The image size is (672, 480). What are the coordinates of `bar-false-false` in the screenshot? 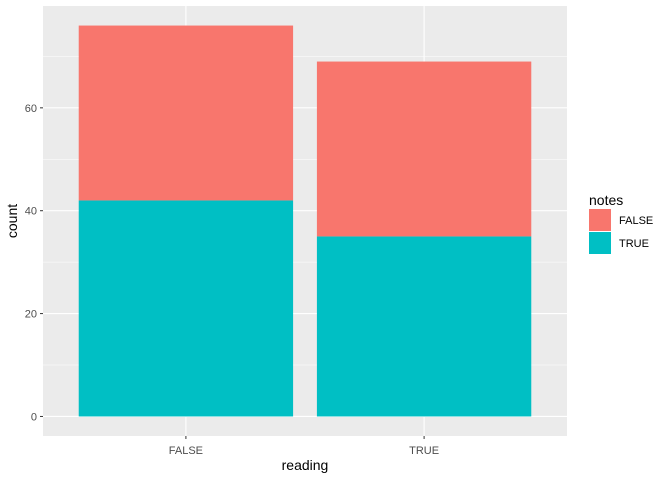 It's located at (186, 113).